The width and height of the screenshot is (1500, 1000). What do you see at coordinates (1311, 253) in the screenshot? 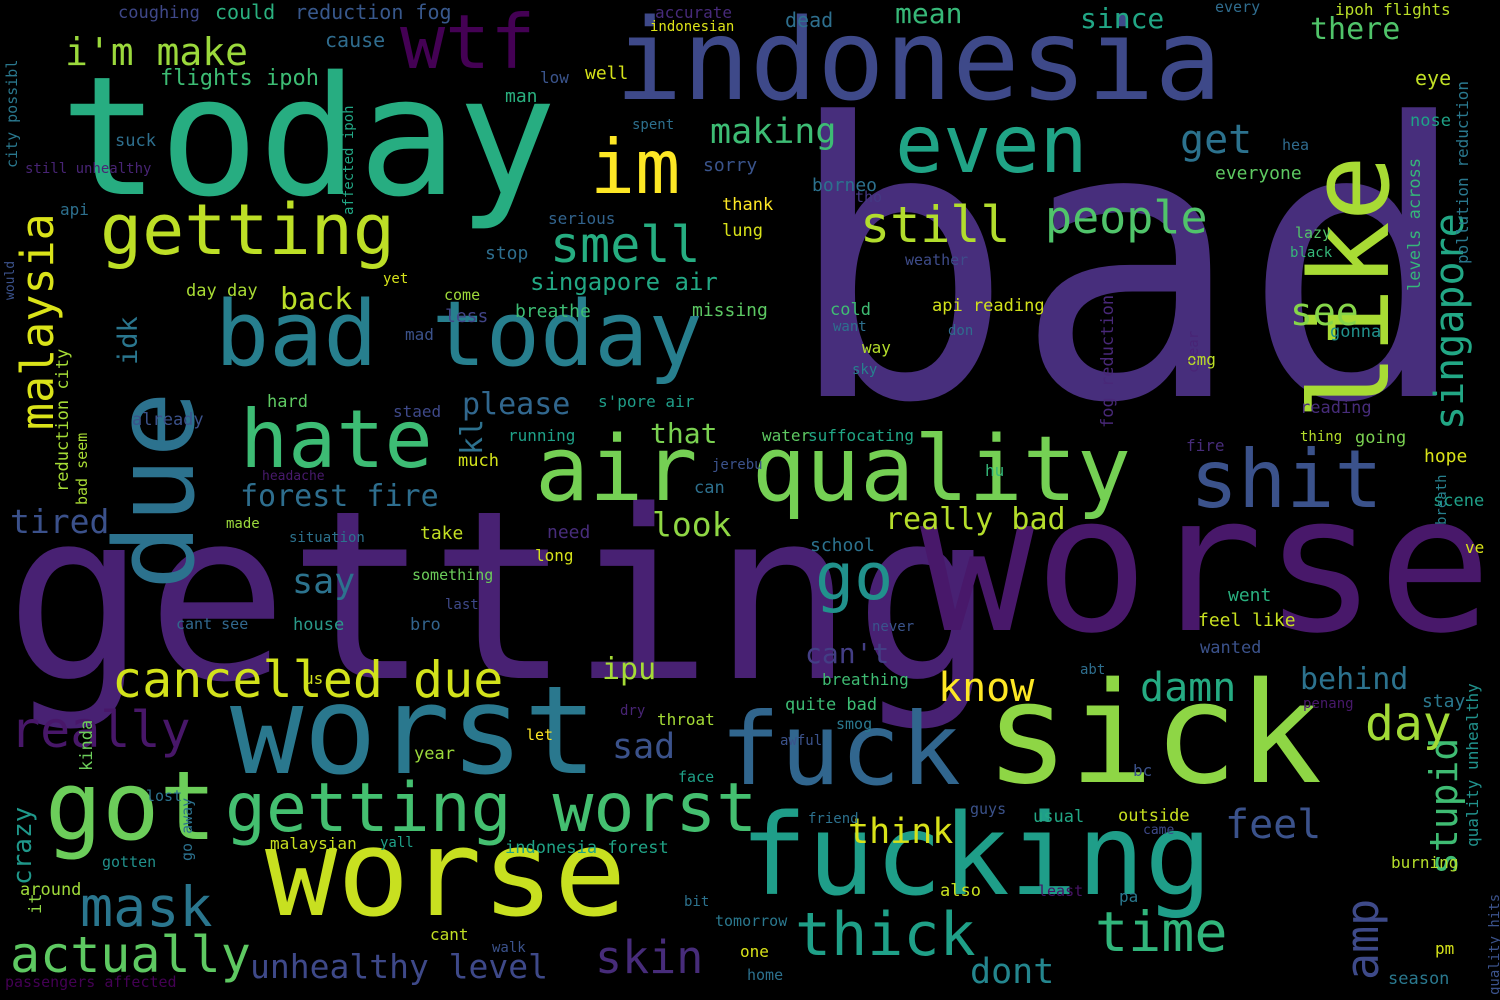
I see `word: black` at bounding box center [1311, 253].